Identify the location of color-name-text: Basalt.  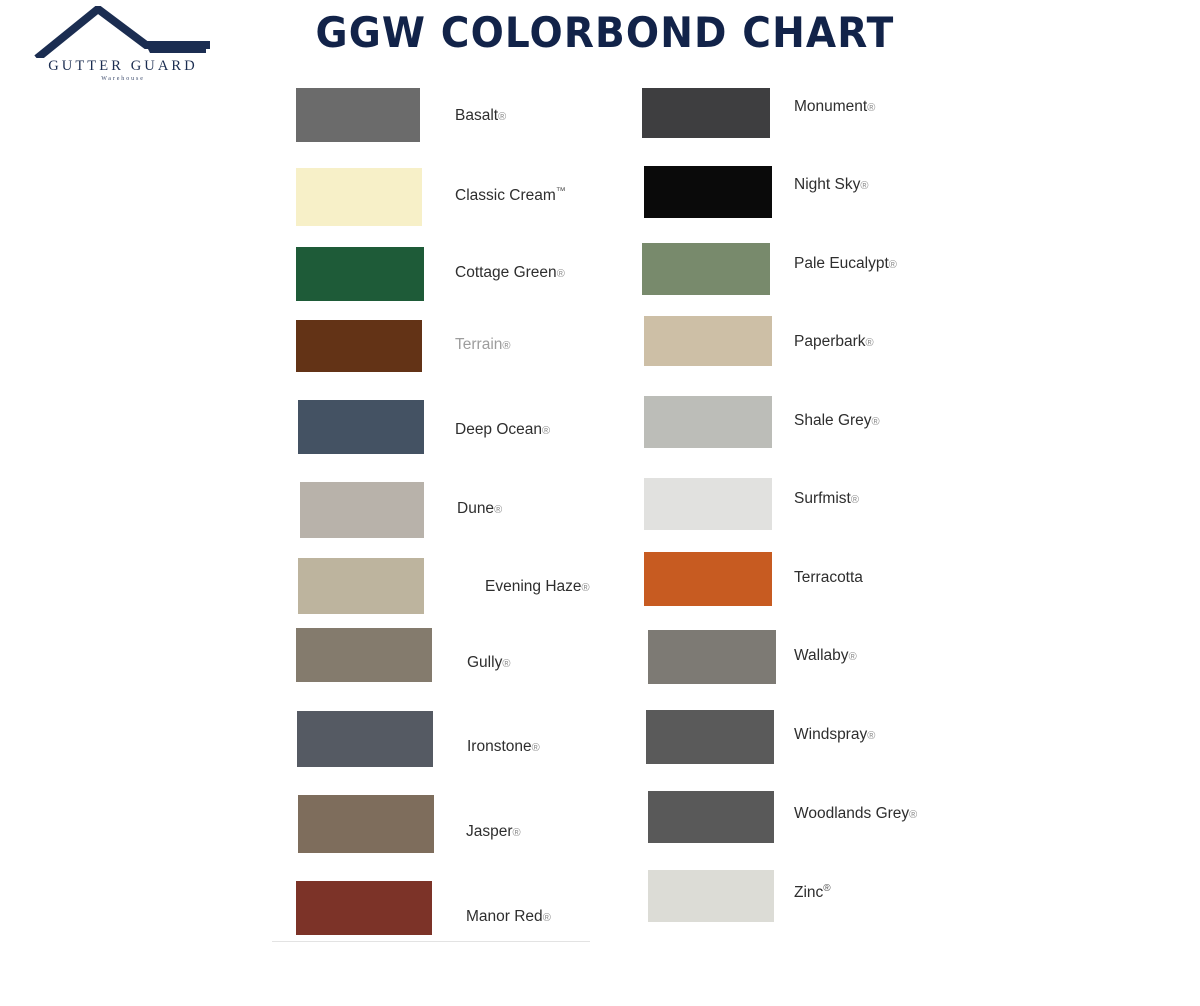
(477, 115).